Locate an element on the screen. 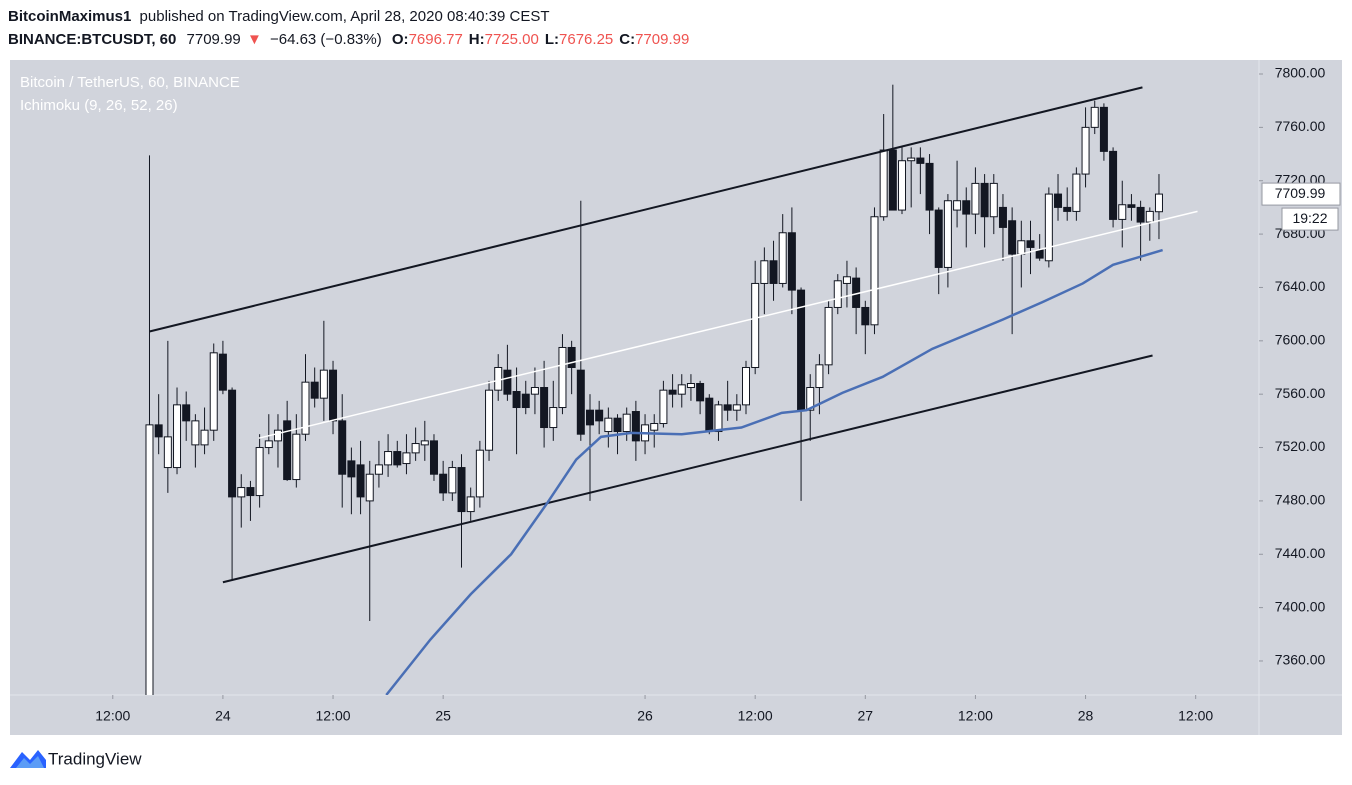  price-label-box is located at coordinates (1301, 194).